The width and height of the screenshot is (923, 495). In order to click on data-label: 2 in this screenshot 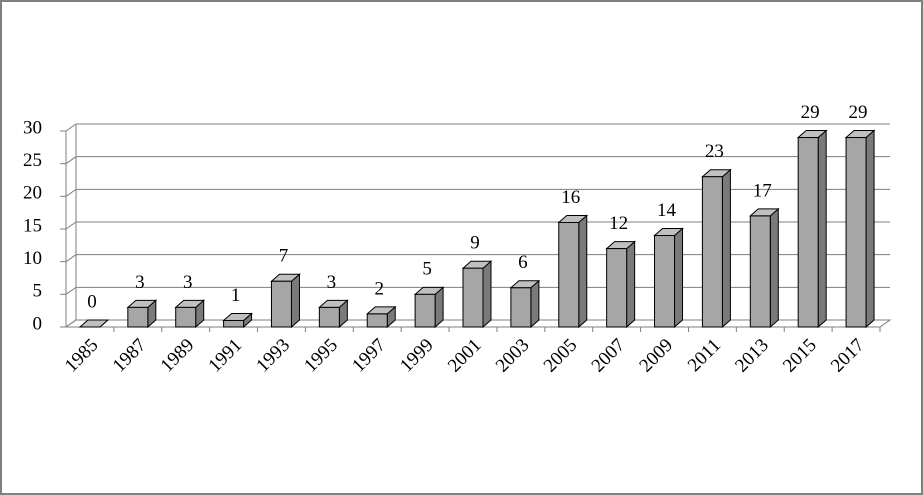, I will do `click(379, 288)`.